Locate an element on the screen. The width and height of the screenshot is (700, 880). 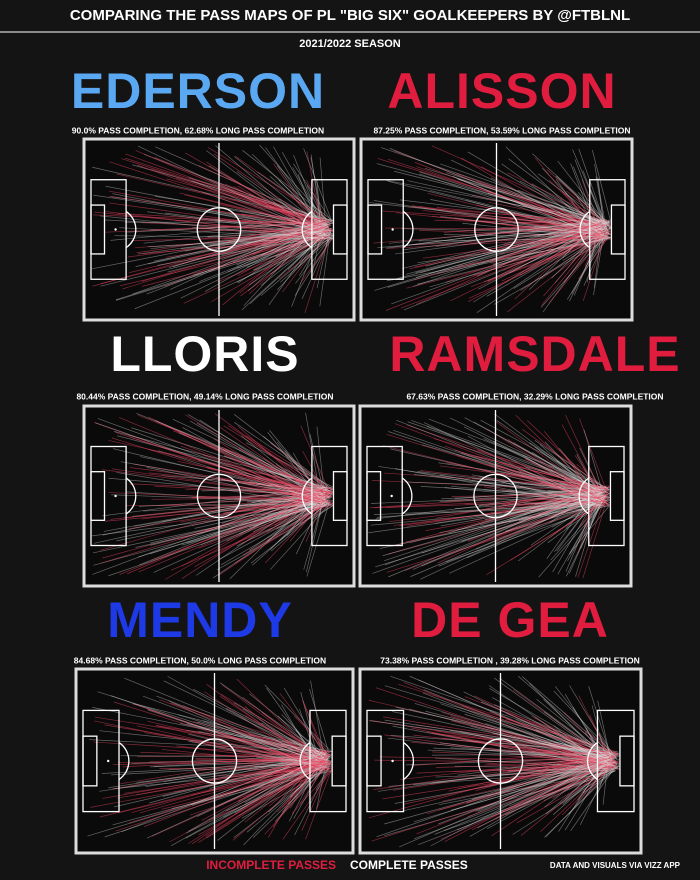
keeper-name: DE GEA is located at coordinates (510, 620).